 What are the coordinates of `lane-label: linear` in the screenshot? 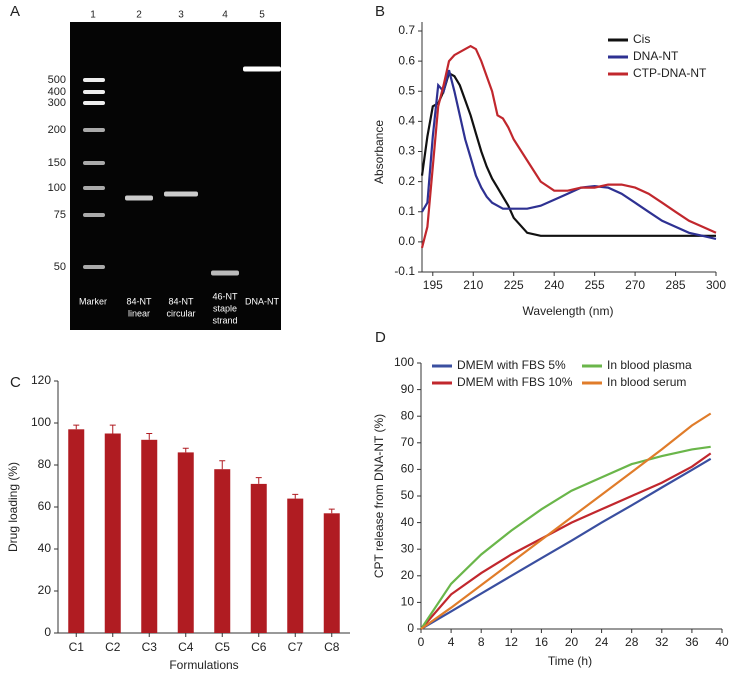 It's located at (139, 313).